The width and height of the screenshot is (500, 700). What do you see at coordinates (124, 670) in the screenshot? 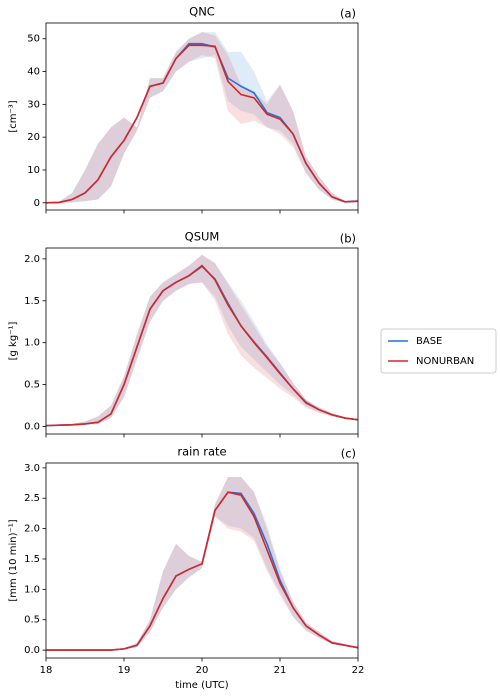
I see `x-tick-label: 19` at bounding box center [124, 670].